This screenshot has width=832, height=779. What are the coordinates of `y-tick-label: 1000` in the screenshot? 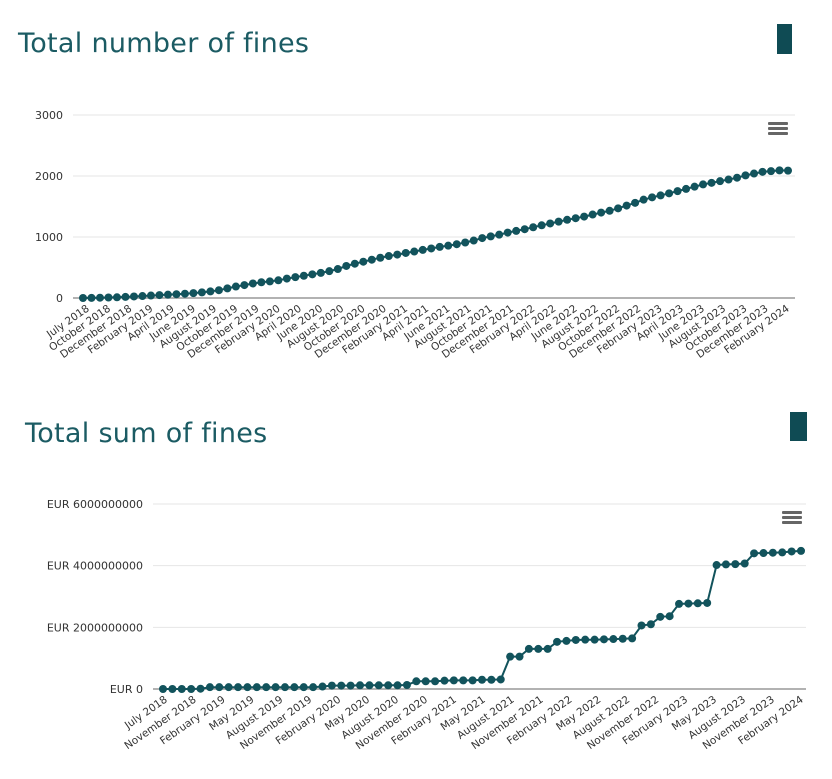 It's located at (49, 237).